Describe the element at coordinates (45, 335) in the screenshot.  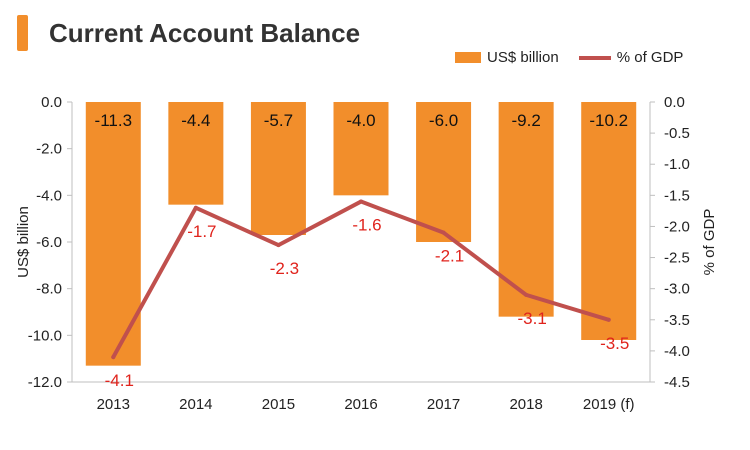
I see `y-tick-label-left: -10.0` at that location.